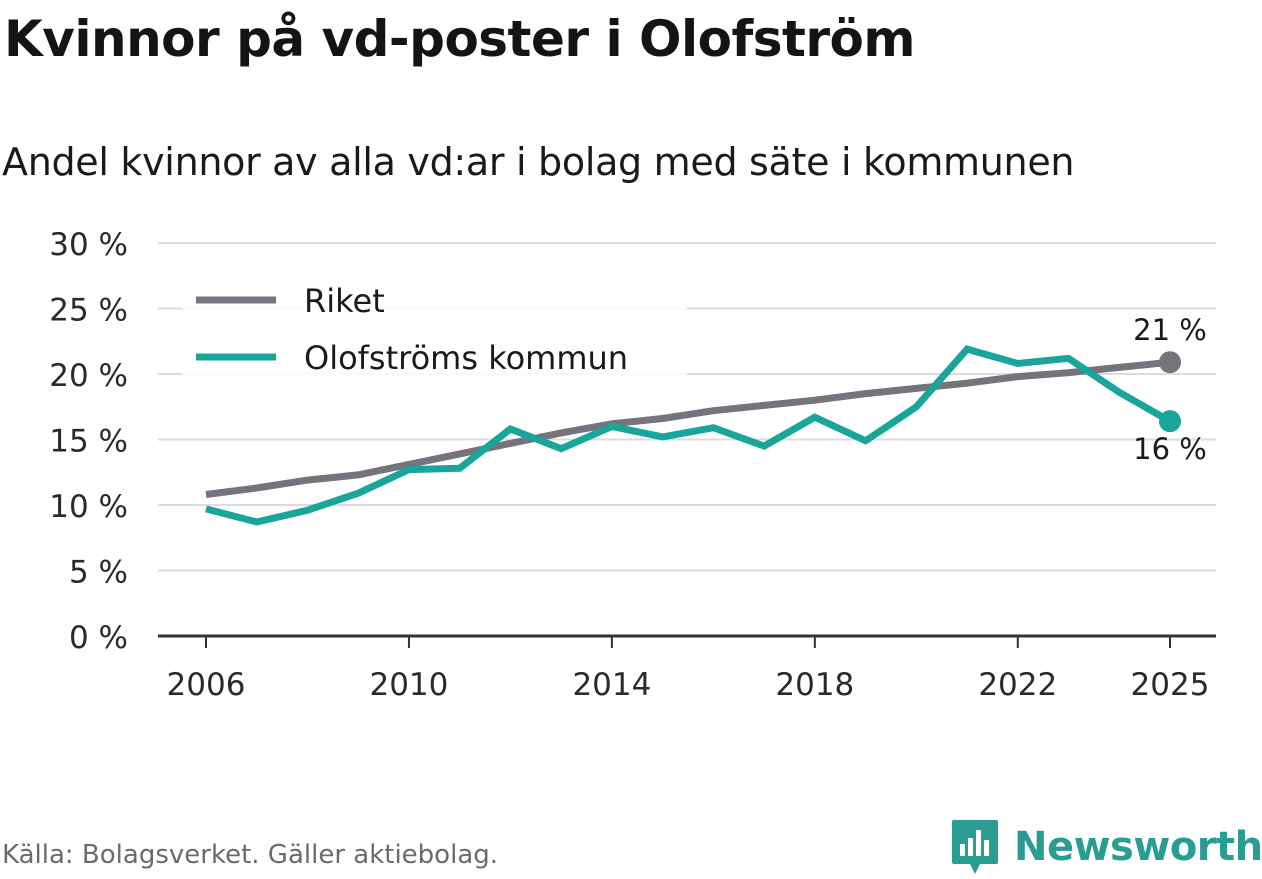 Image resolution: width=1262 pixels, height=879 pixels. What do you see at coordinates (975, 847) in the screenshot?
I see `newsworthy-logo-icon` at bounding box center [975, 847].